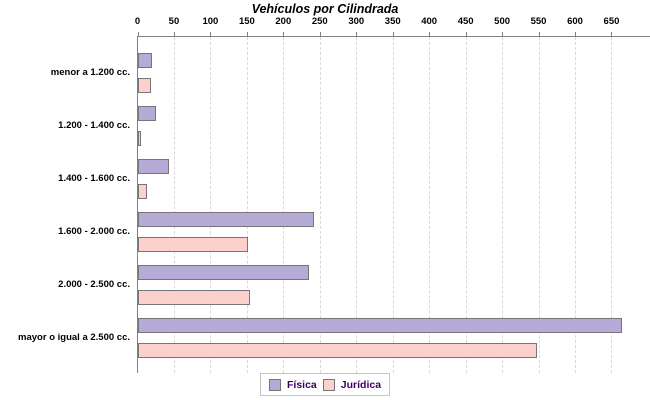 This screenshot has height=400, width=650. What do you see at coordinates (319, 21) in the screenshot?
I see `x-tick-label: 250` at bounding box center [319, 21].